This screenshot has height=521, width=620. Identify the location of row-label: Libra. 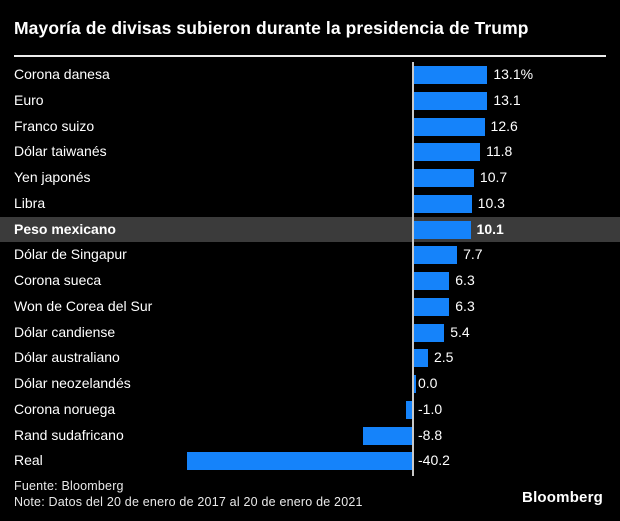
(30, 202).